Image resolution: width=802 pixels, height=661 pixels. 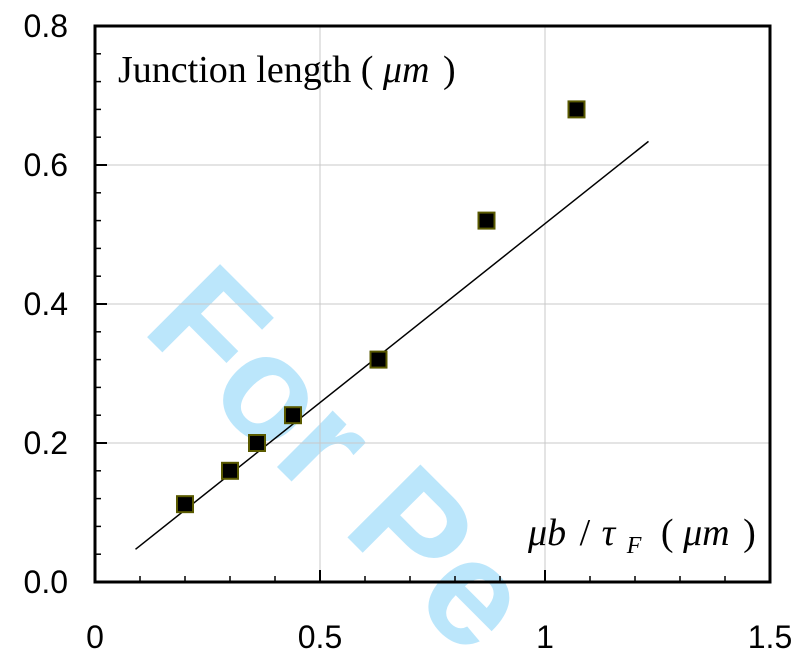 What do you see at coordinates (46, 165) in the screenshot?
I see `y-tick-label: 0.6` at bounding box center [46, 165].